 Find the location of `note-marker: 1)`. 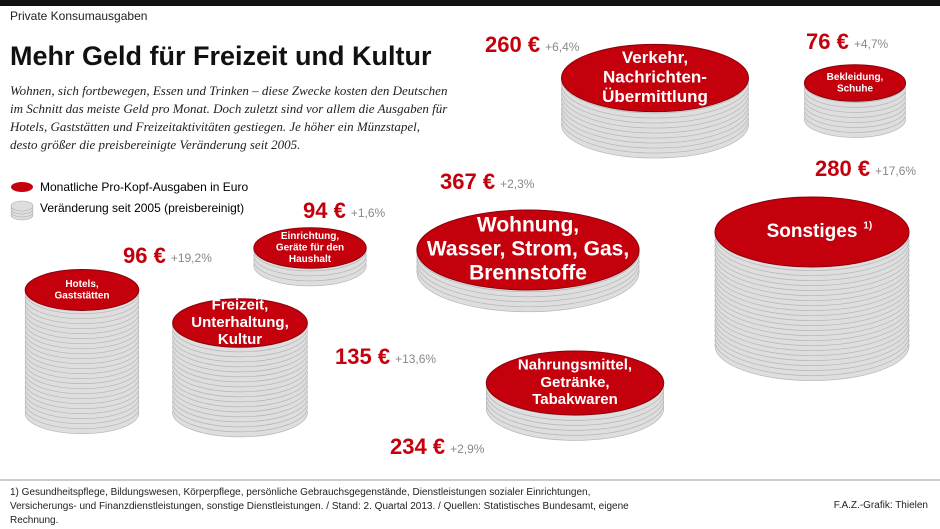

note-marker: 1) is located at coordinates (867, 226).